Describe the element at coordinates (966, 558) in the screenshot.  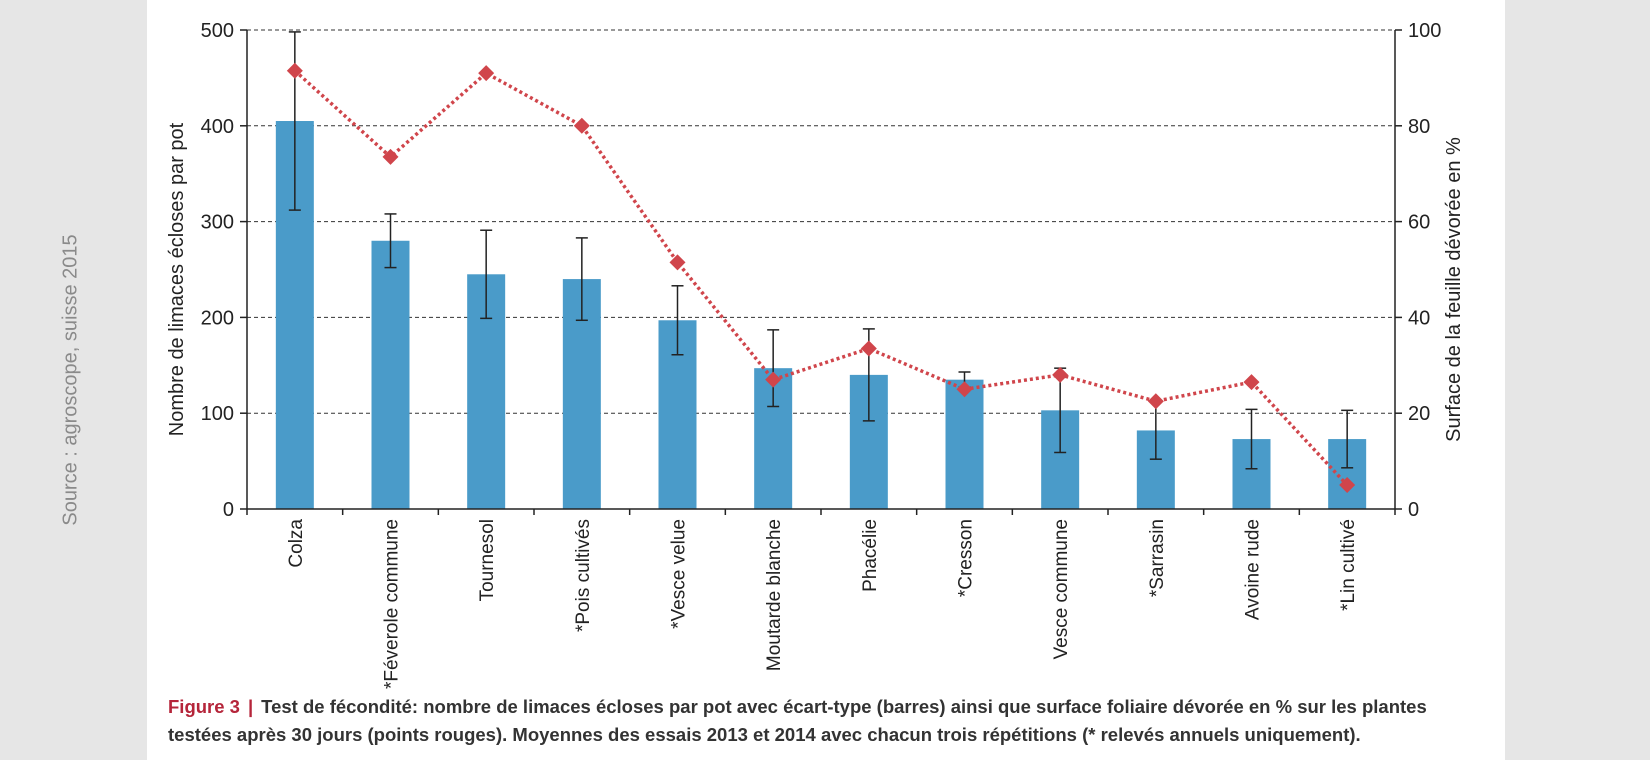
I see `x-tick-label: *Cresson` at that location.